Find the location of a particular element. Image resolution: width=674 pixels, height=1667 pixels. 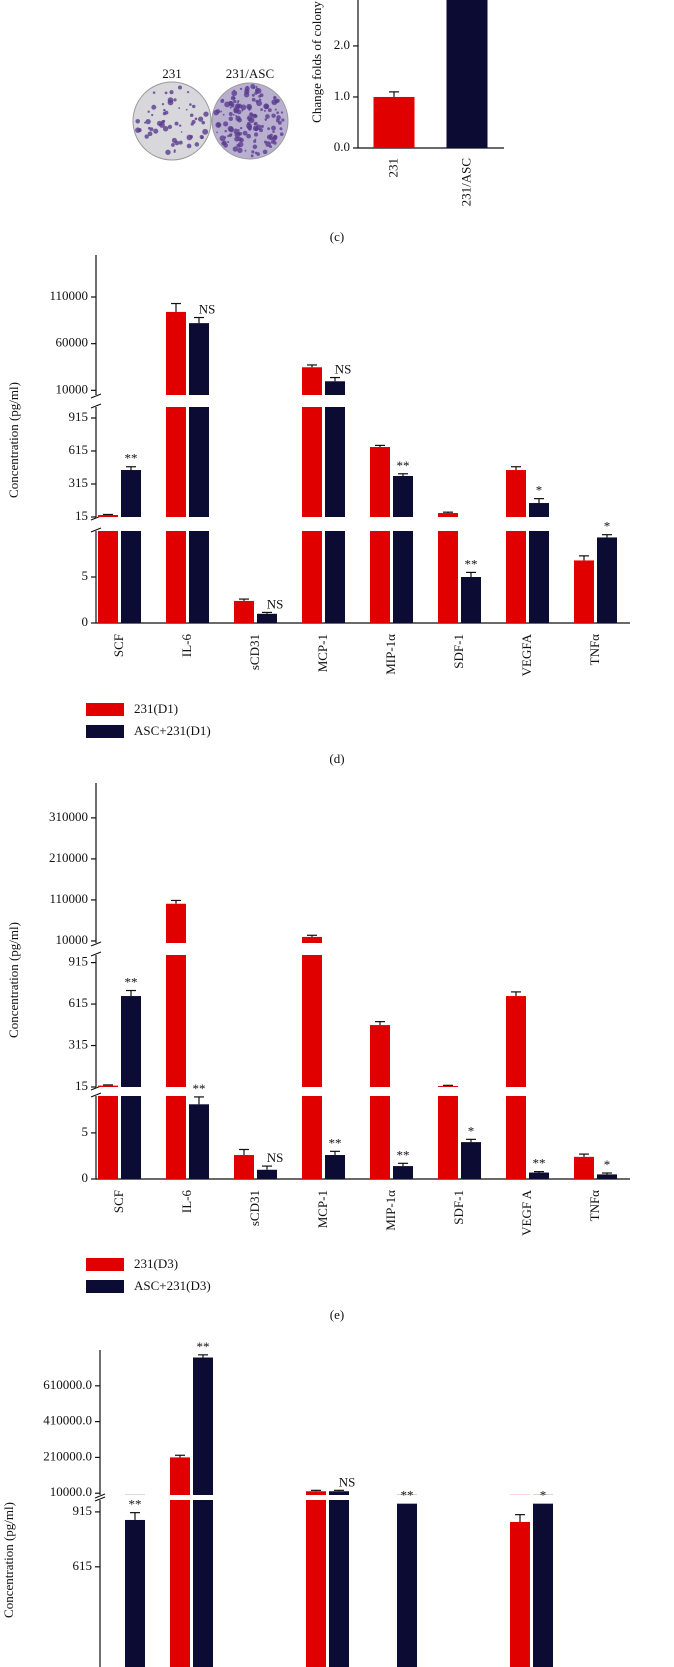

x-tick-label: VEGF A is located at coordinates (526, 1212).